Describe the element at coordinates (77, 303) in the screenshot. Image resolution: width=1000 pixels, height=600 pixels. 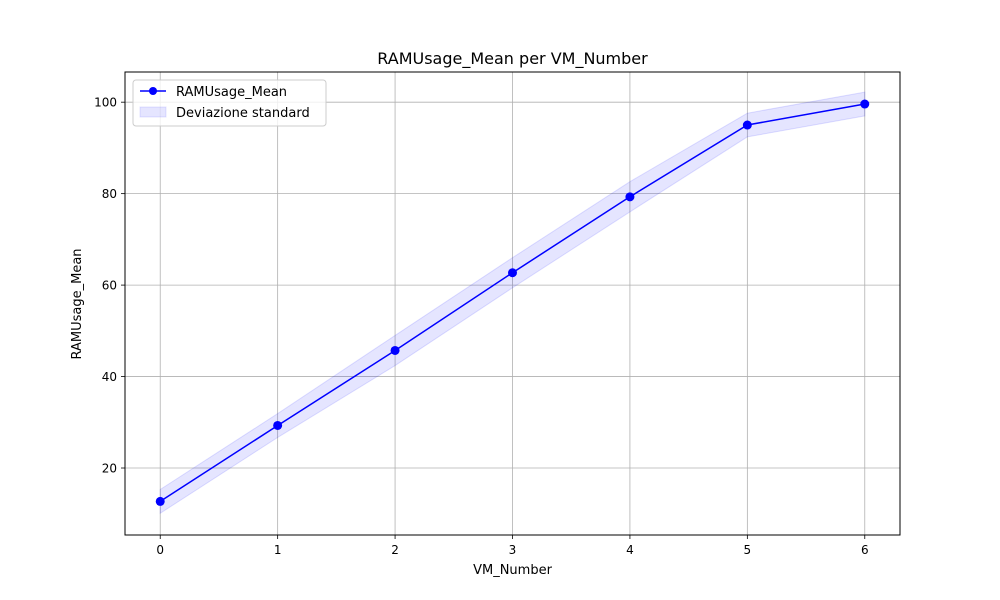
I see `y-axis-label: RAMUsage_Mean` at that location.